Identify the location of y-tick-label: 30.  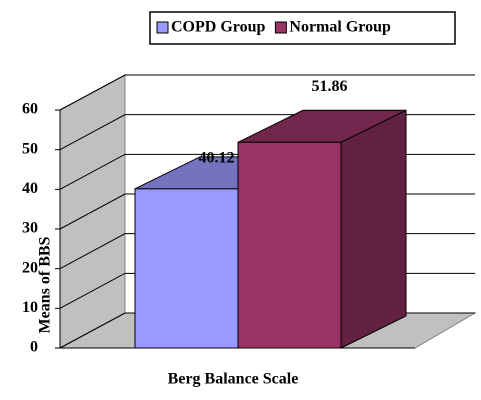
(30, 228).